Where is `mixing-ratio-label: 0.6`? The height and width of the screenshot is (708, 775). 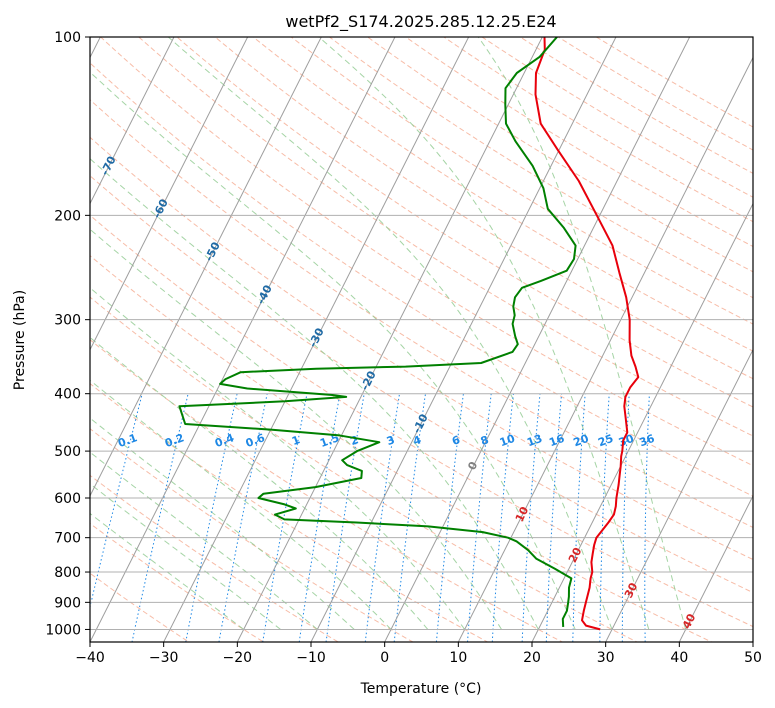
mixing-ratio-label: 0.6 is located at coordinates (255, 440).